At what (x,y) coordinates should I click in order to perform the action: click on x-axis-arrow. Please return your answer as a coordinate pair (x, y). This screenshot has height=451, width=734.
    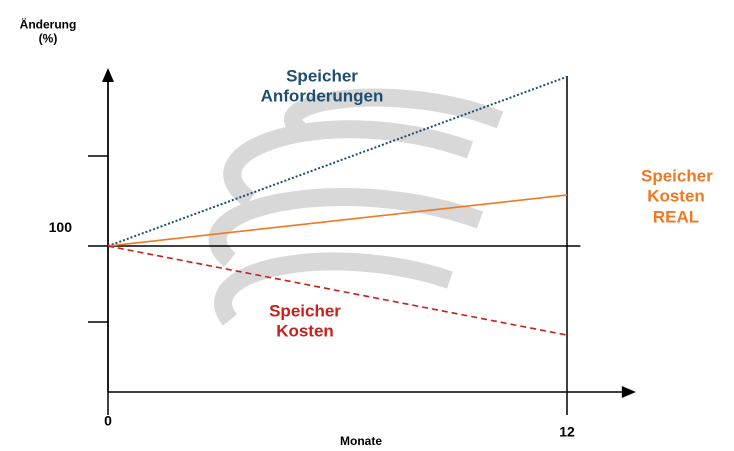
    Looking at the image, I should click on (628, 392).